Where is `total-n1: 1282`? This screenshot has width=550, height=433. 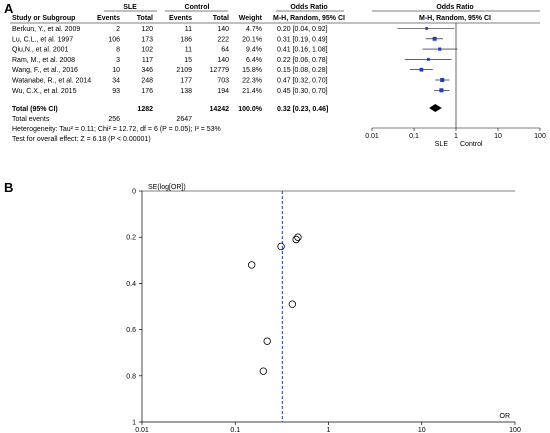 total-n1: 1282 is located at coordinates (145, 109).